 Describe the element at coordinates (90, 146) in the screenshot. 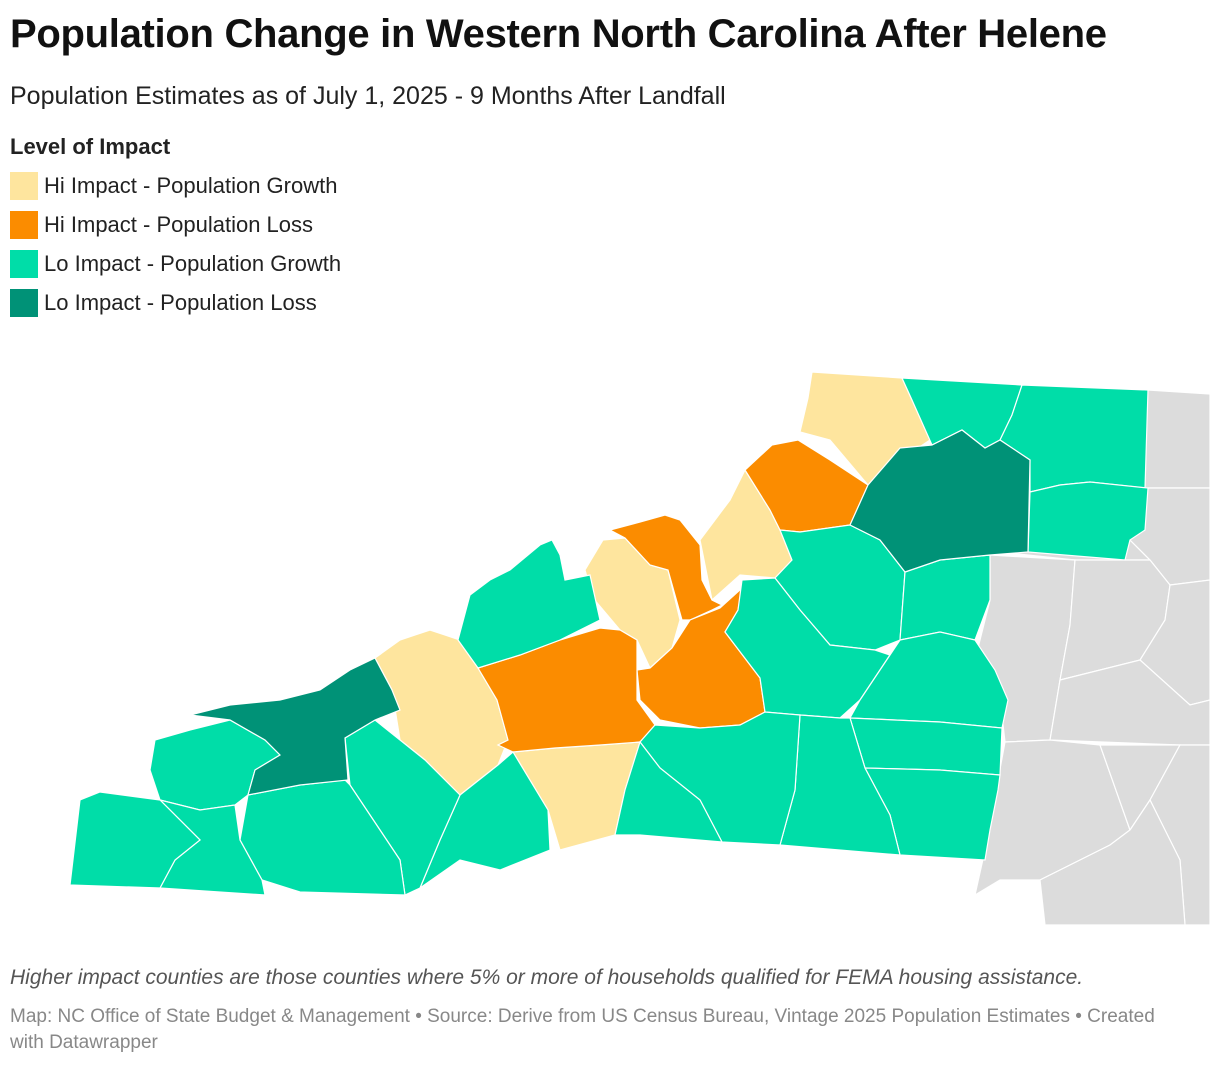

I see `legend-title: Level of Impact` at that location.